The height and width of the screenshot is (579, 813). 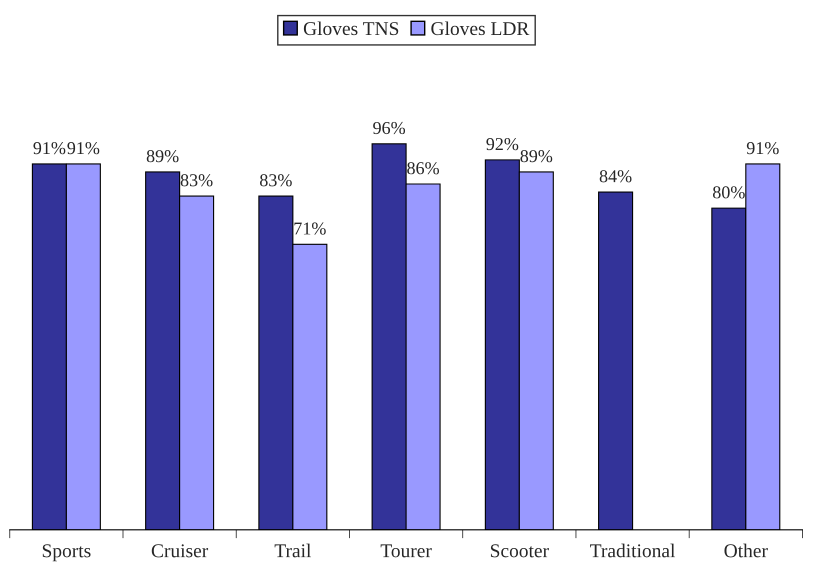 What do you see at coordinates (389, 128) in the screenshot?
I see `data-label: 96%` at bounding box center [389, 128].